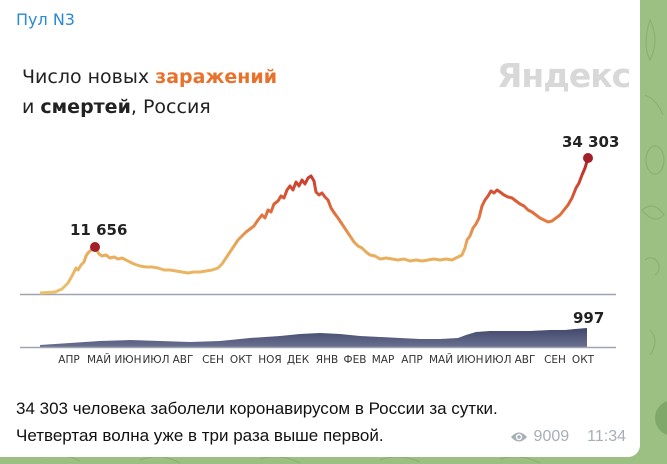  I want to click on month-label: ФЕВ, so click(355, 360).